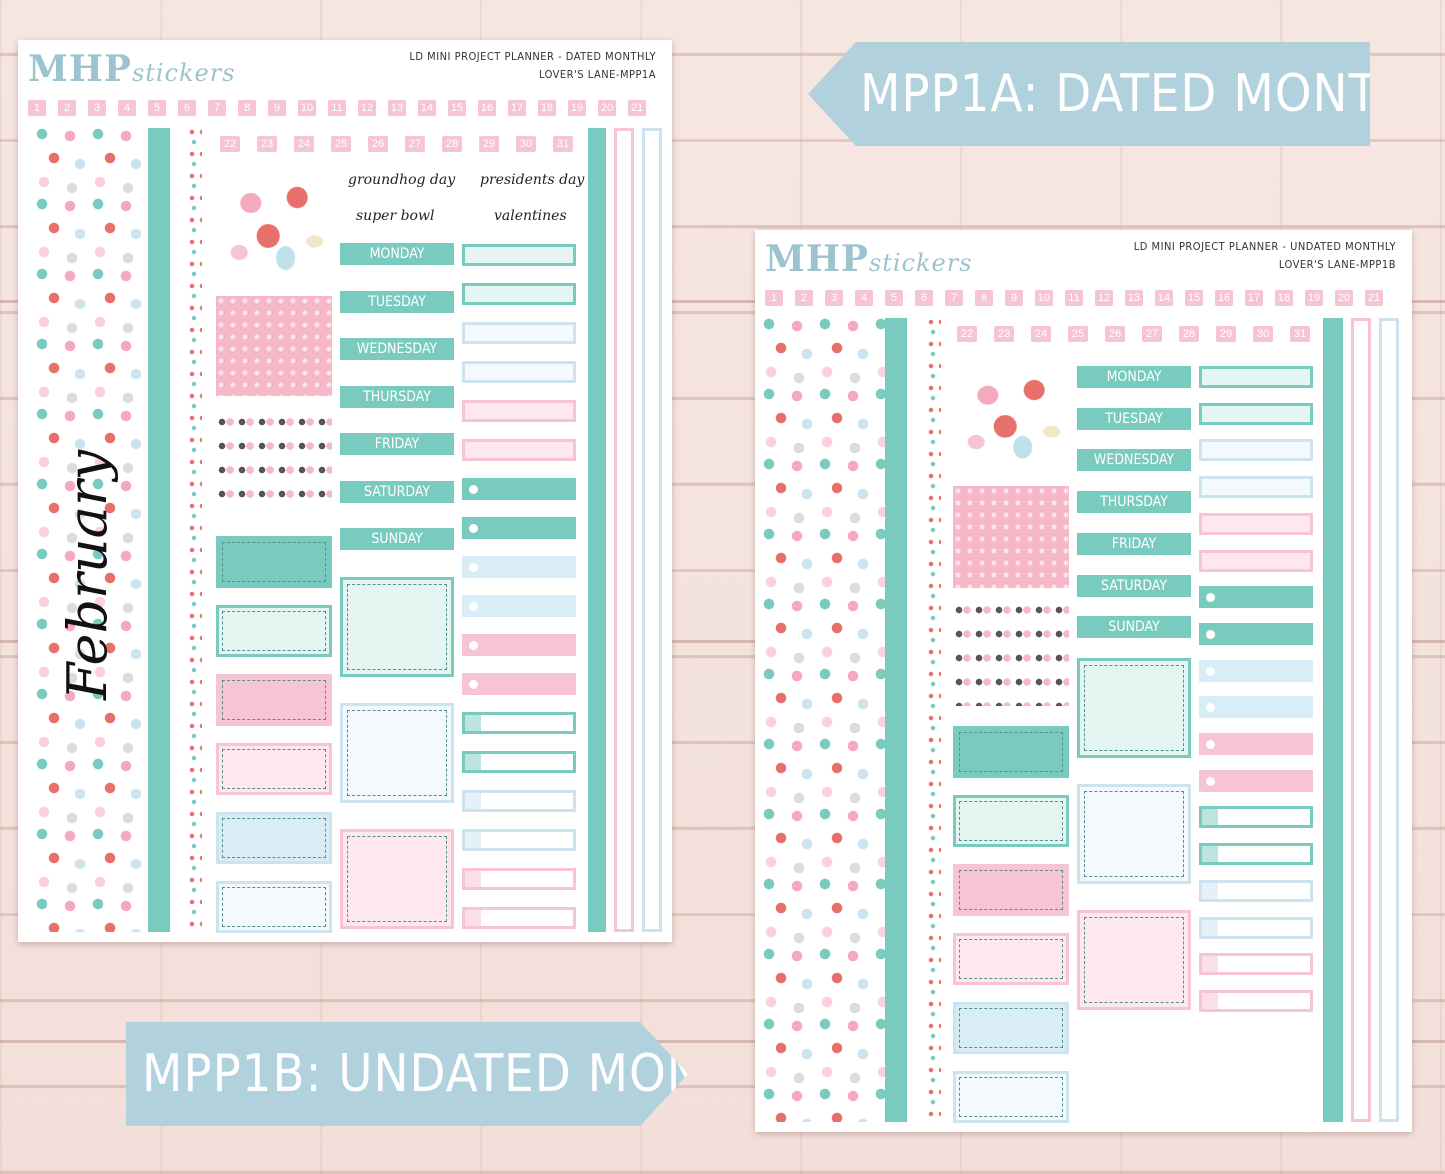  I want to click on dated-monthly-label: MPP1A: DATED MONTHLY, so click(1089, 94).